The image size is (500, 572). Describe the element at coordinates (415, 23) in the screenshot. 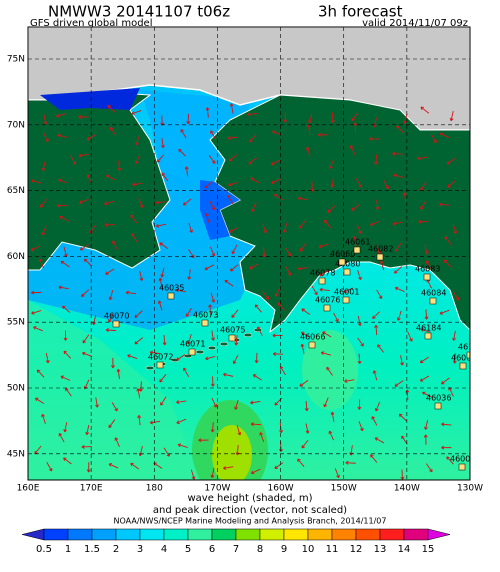

I see `valid-label: valid 2014/11/07 09z` at that location.